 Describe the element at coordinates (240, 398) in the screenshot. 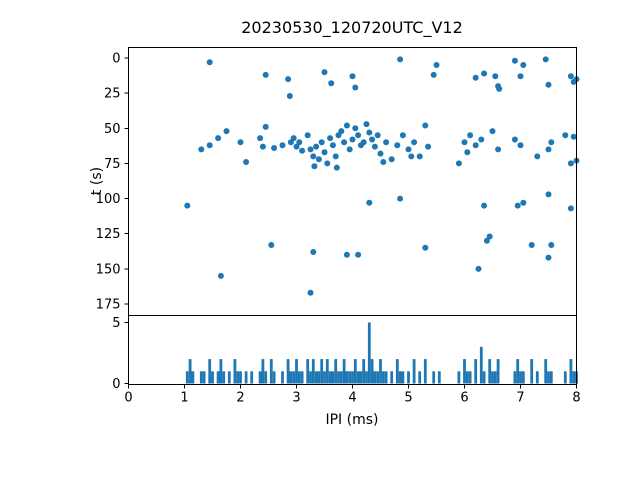

I see `x-tick-label: 2` at that location.